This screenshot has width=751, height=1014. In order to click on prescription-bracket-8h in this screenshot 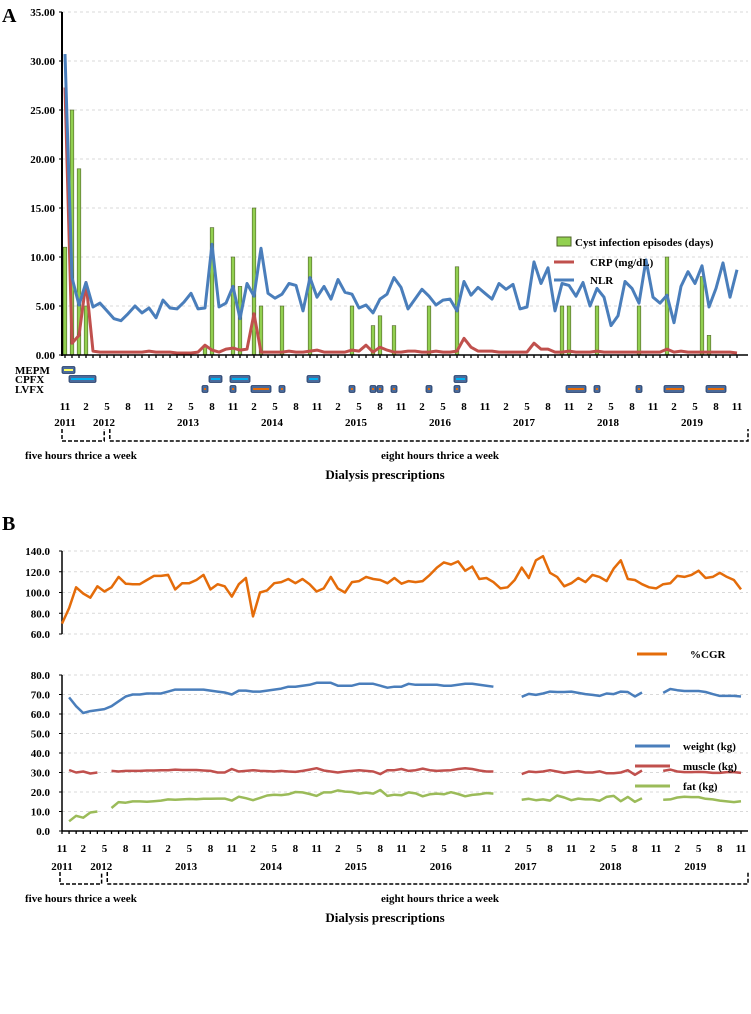, I will do `click(427, 878)`.